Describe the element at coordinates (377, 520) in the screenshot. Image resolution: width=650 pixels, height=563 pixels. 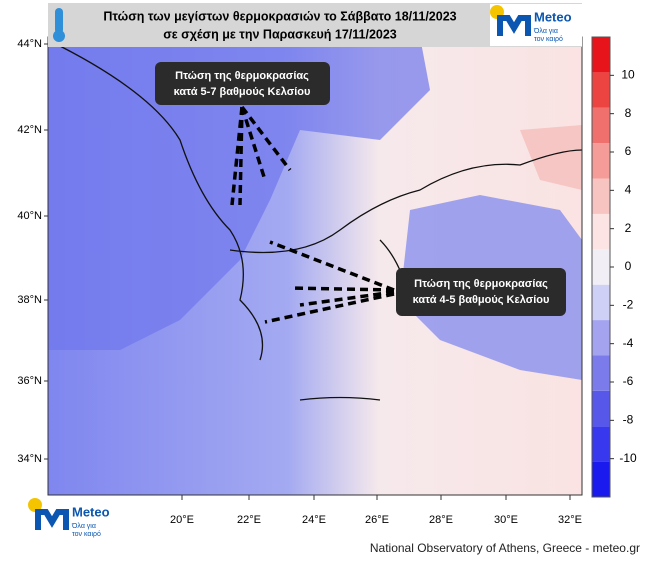
I see `lon-label: 26°E` at that location.